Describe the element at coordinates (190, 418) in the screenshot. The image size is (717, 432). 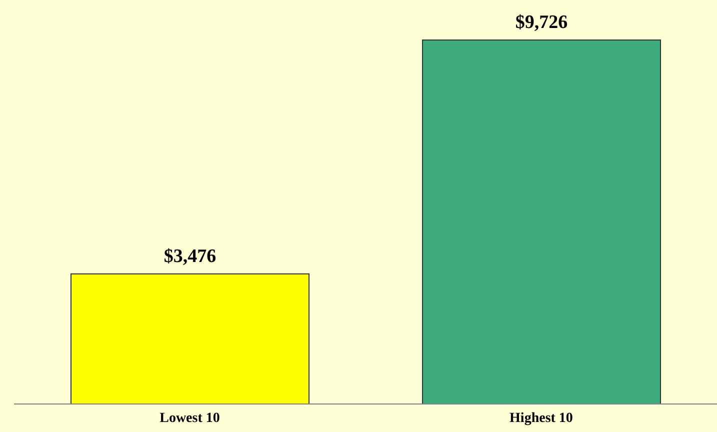
I see `x-tick-label: Lowest 10` at that location.